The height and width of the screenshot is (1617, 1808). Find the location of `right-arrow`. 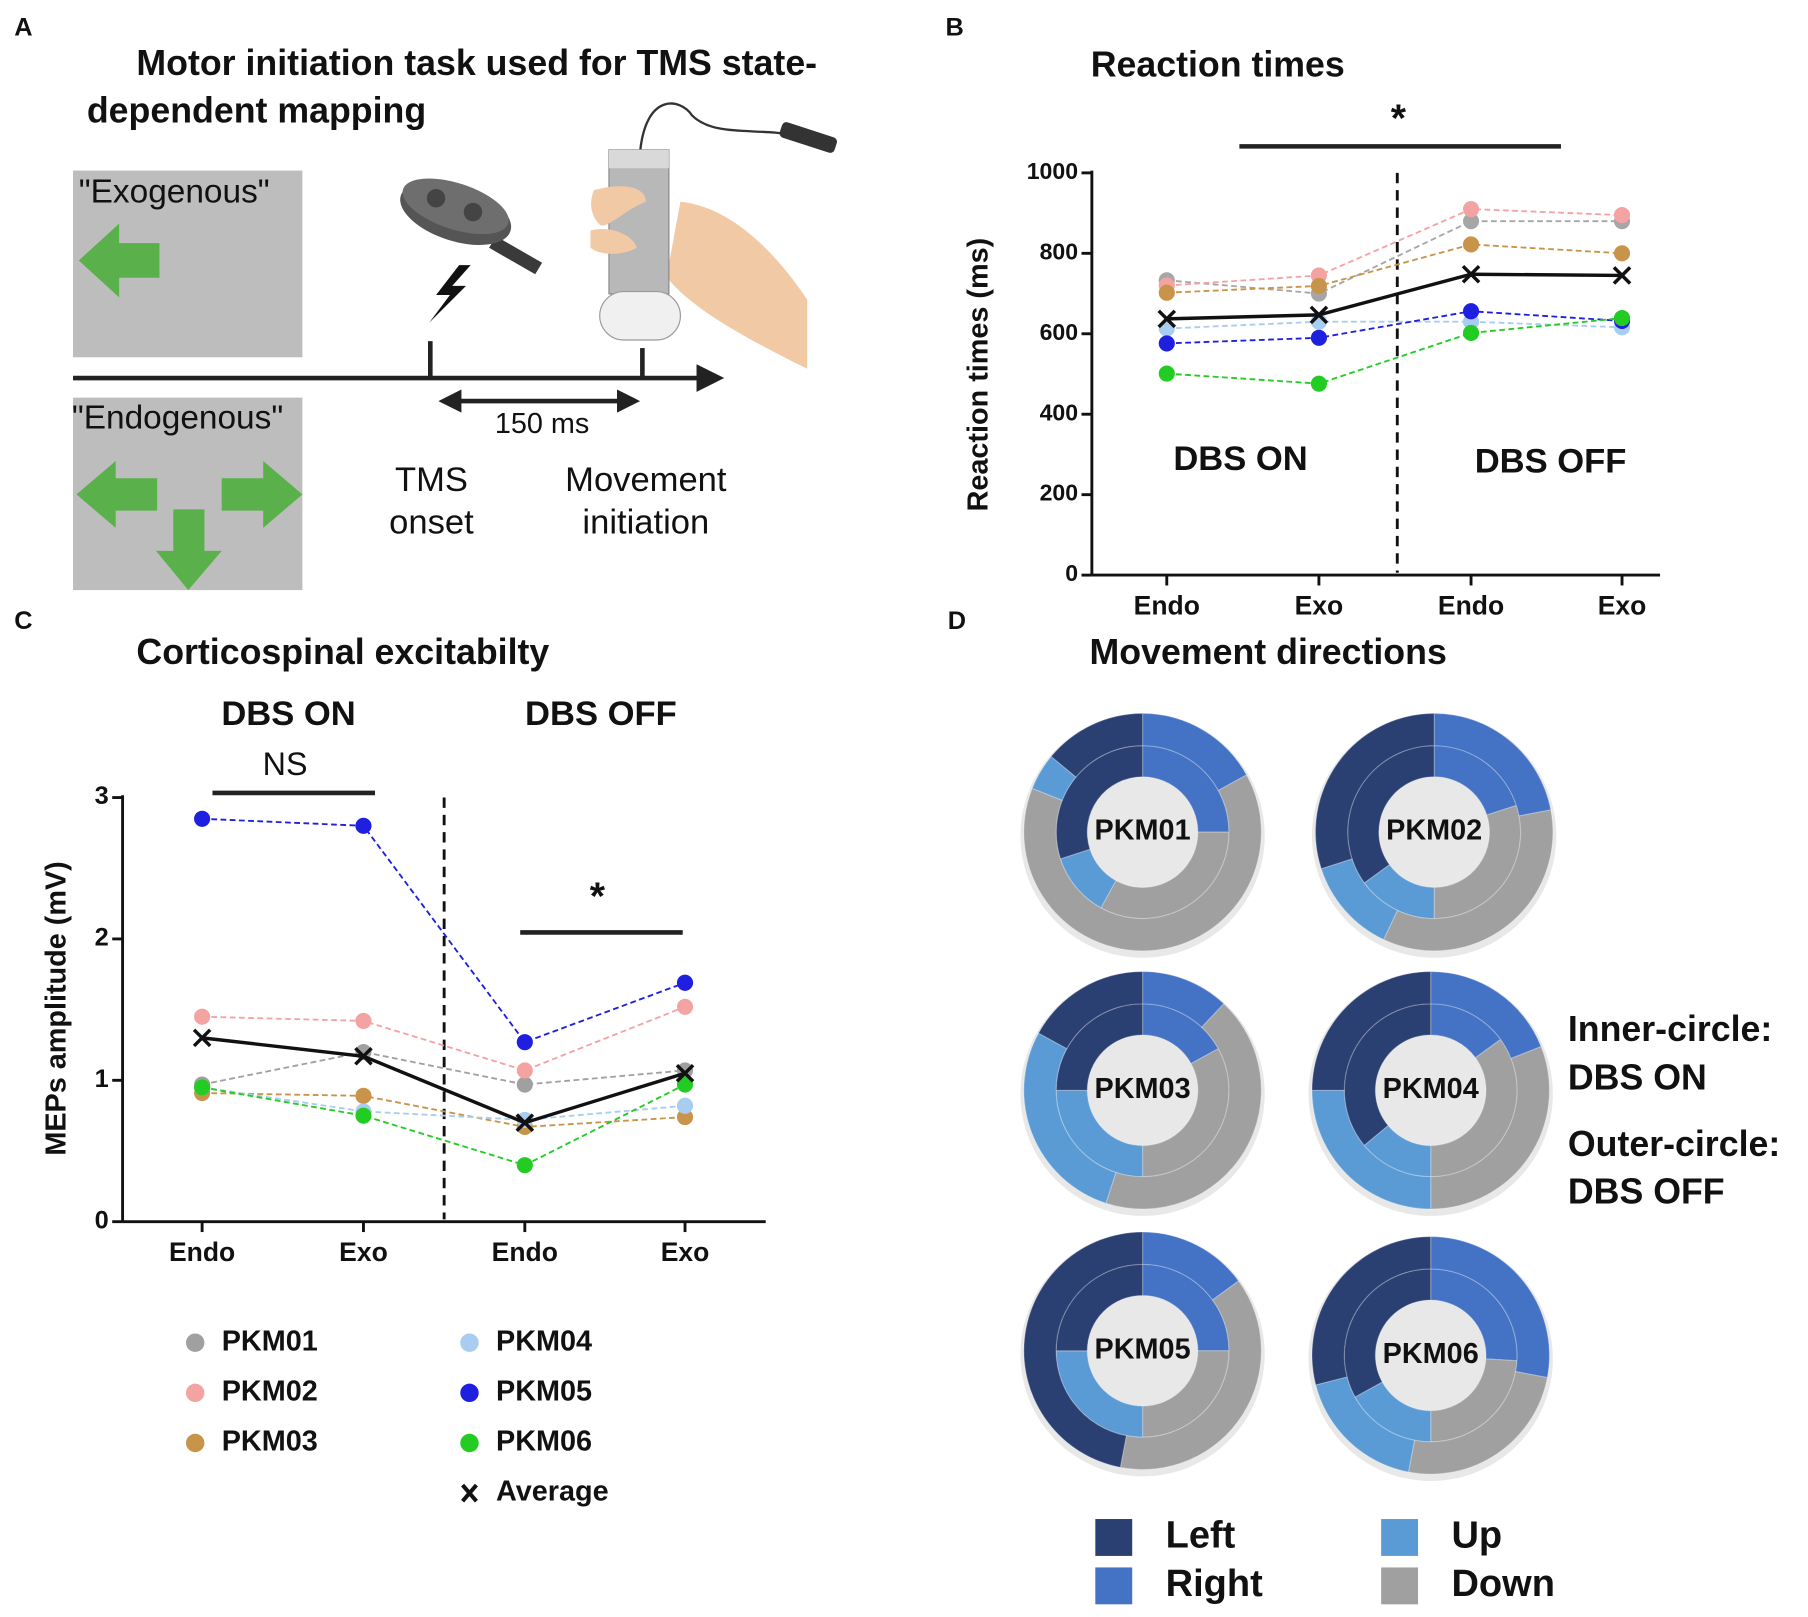

right-arrow is located at coordinates (262, 494).